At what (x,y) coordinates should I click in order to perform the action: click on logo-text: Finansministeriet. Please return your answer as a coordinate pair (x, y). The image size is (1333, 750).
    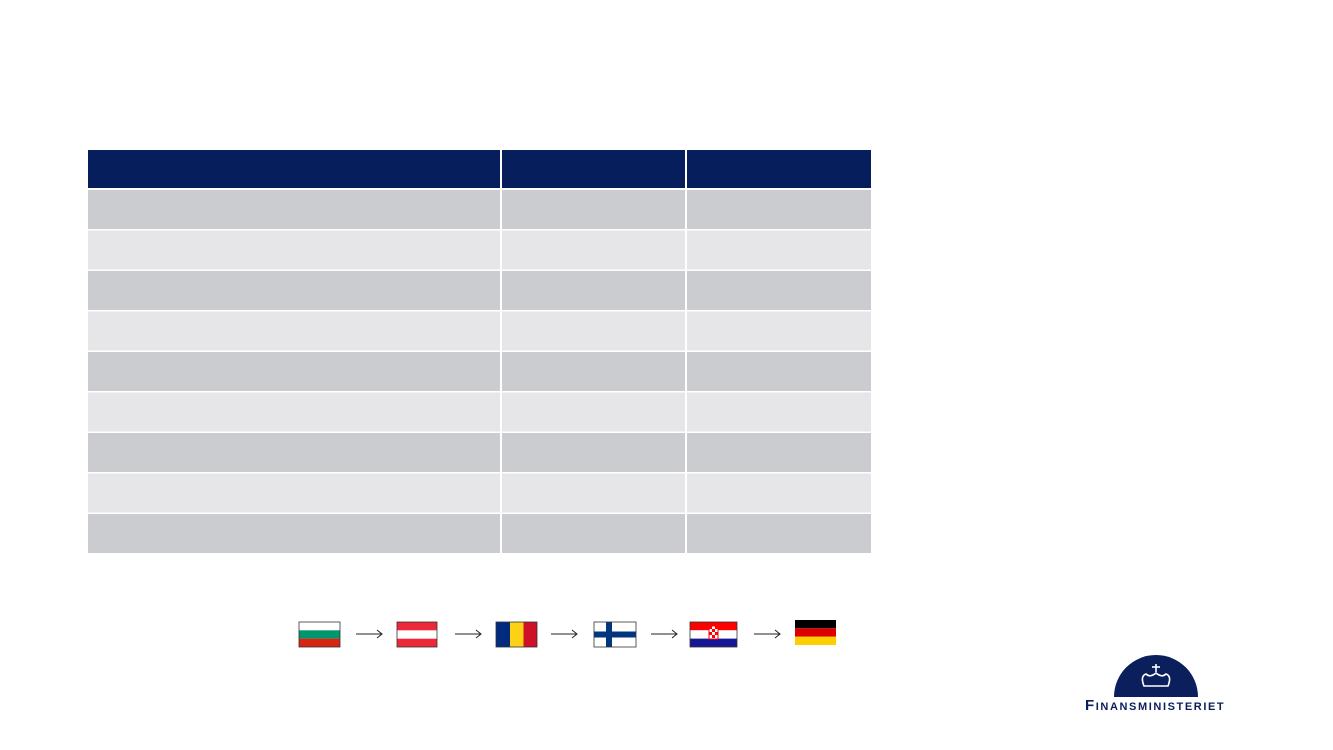
    Looking at the image, I should click on (1155, 705).